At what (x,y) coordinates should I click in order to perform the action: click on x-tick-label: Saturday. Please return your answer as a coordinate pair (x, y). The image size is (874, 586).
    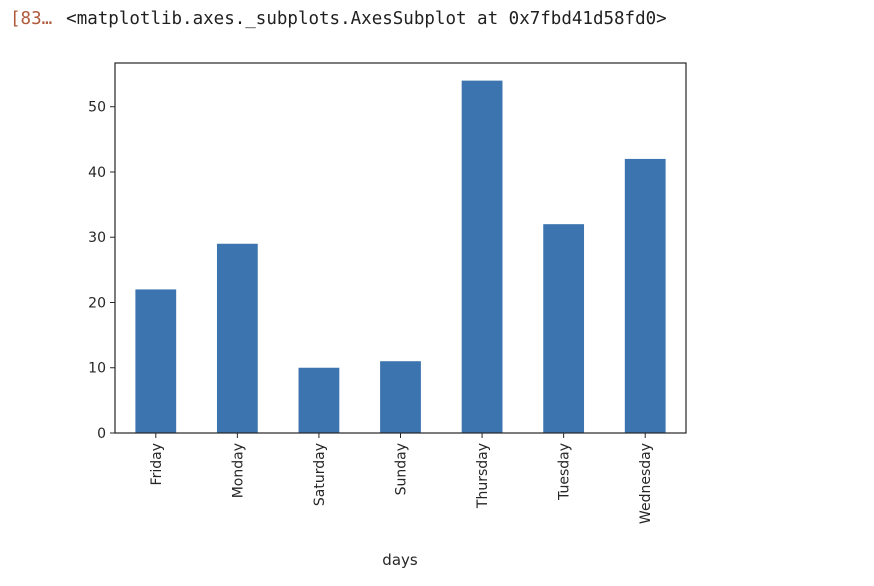
    Looking at the image, I should click on (320, 474).